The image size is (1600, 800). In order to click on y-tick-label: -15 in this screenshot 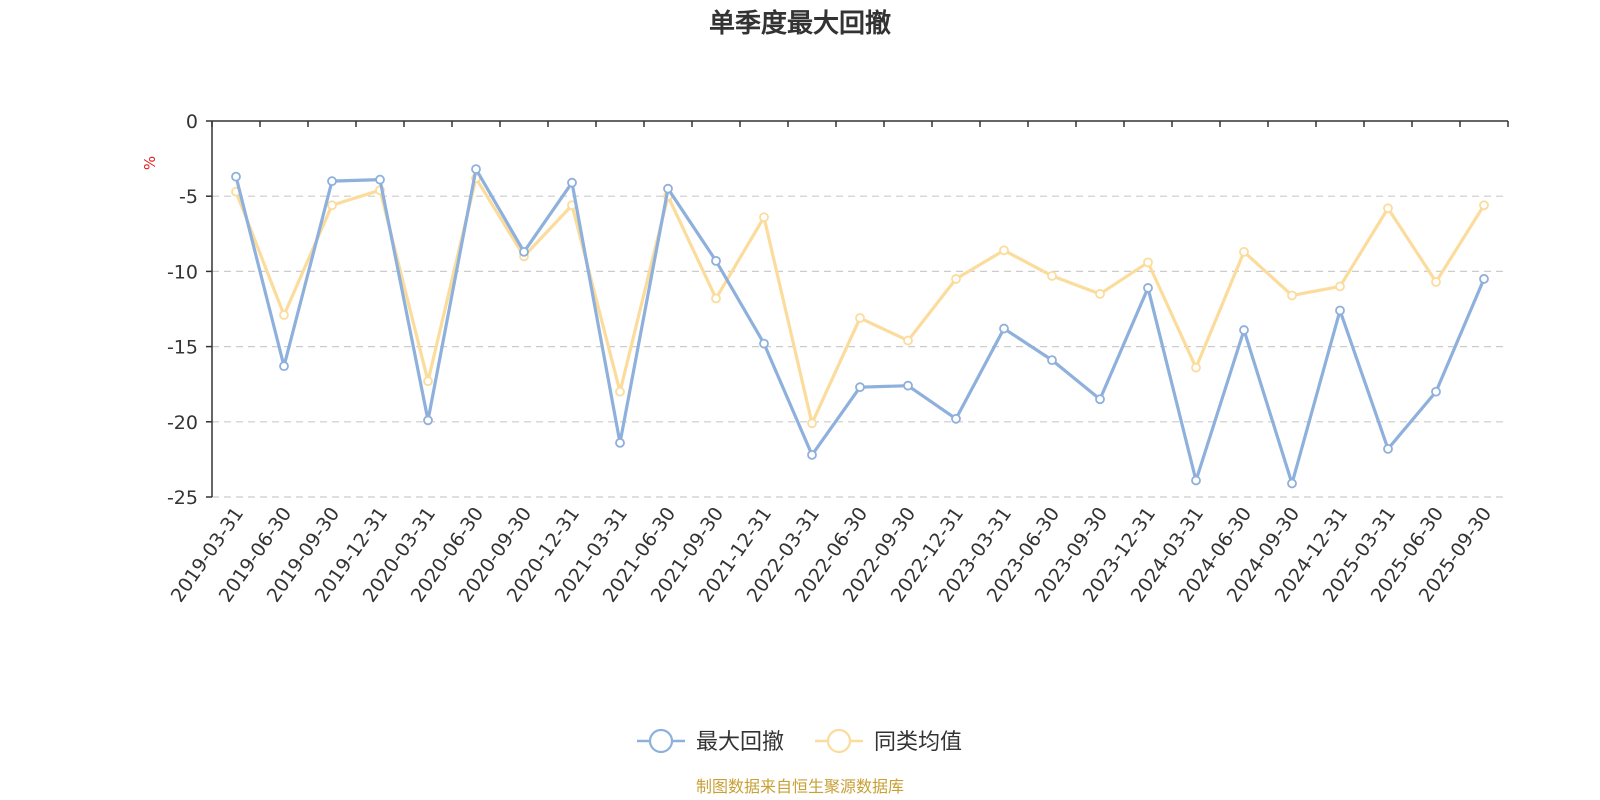, I will do `click(182, 348)`.